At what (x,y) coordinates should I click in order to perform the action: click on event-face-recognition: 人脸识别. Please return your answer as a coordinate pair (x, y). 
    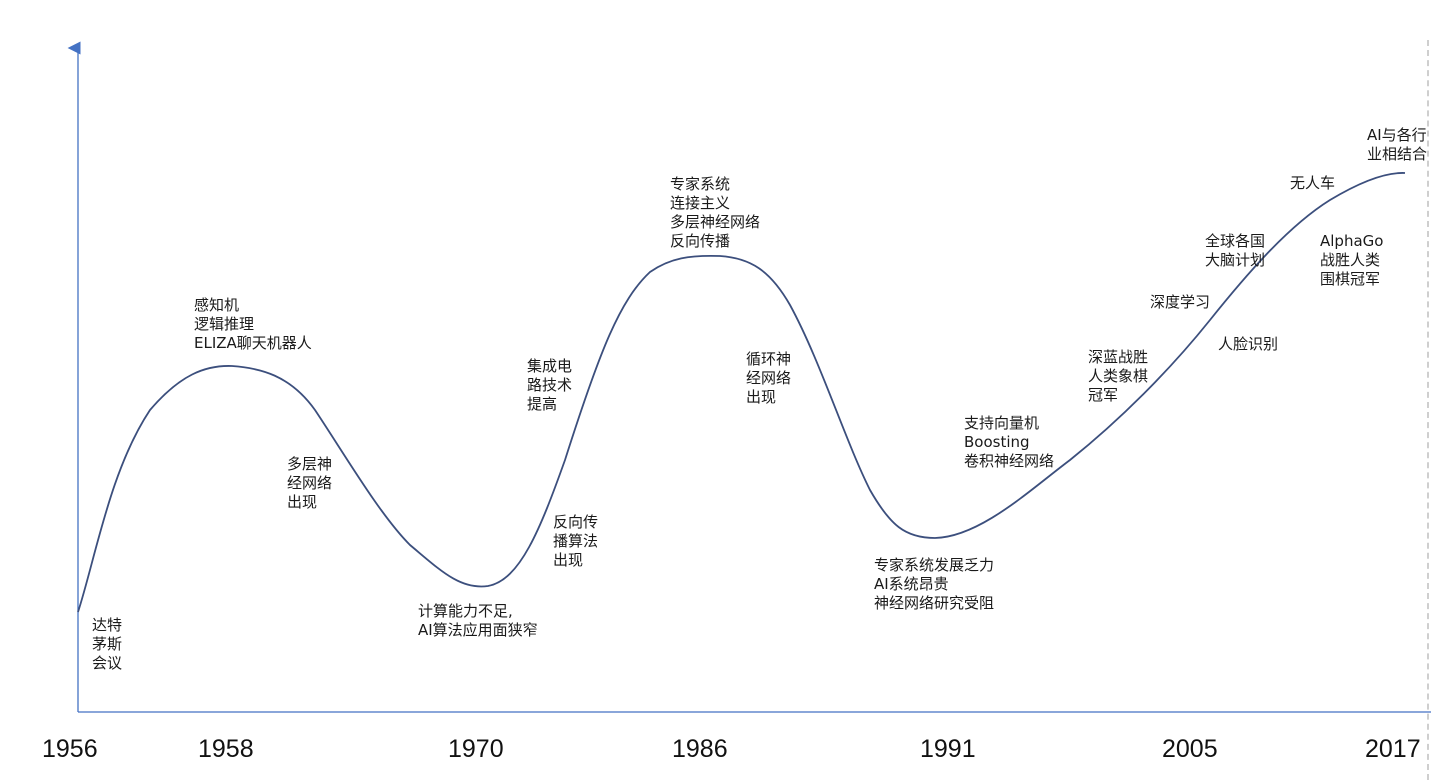
    Looking at the image, I should click on (1248, 344).